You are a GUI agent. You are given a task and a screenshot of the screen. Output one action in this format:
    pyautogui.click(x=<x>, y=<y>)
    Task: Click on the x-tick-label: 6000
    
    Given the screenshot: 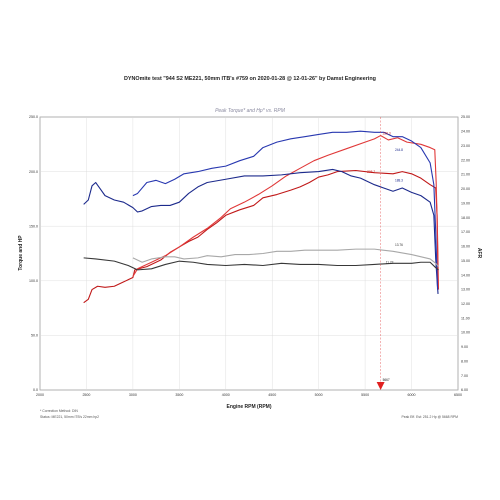 What is the action you would take?
    pyautogui.click(x=412, y=395)
    